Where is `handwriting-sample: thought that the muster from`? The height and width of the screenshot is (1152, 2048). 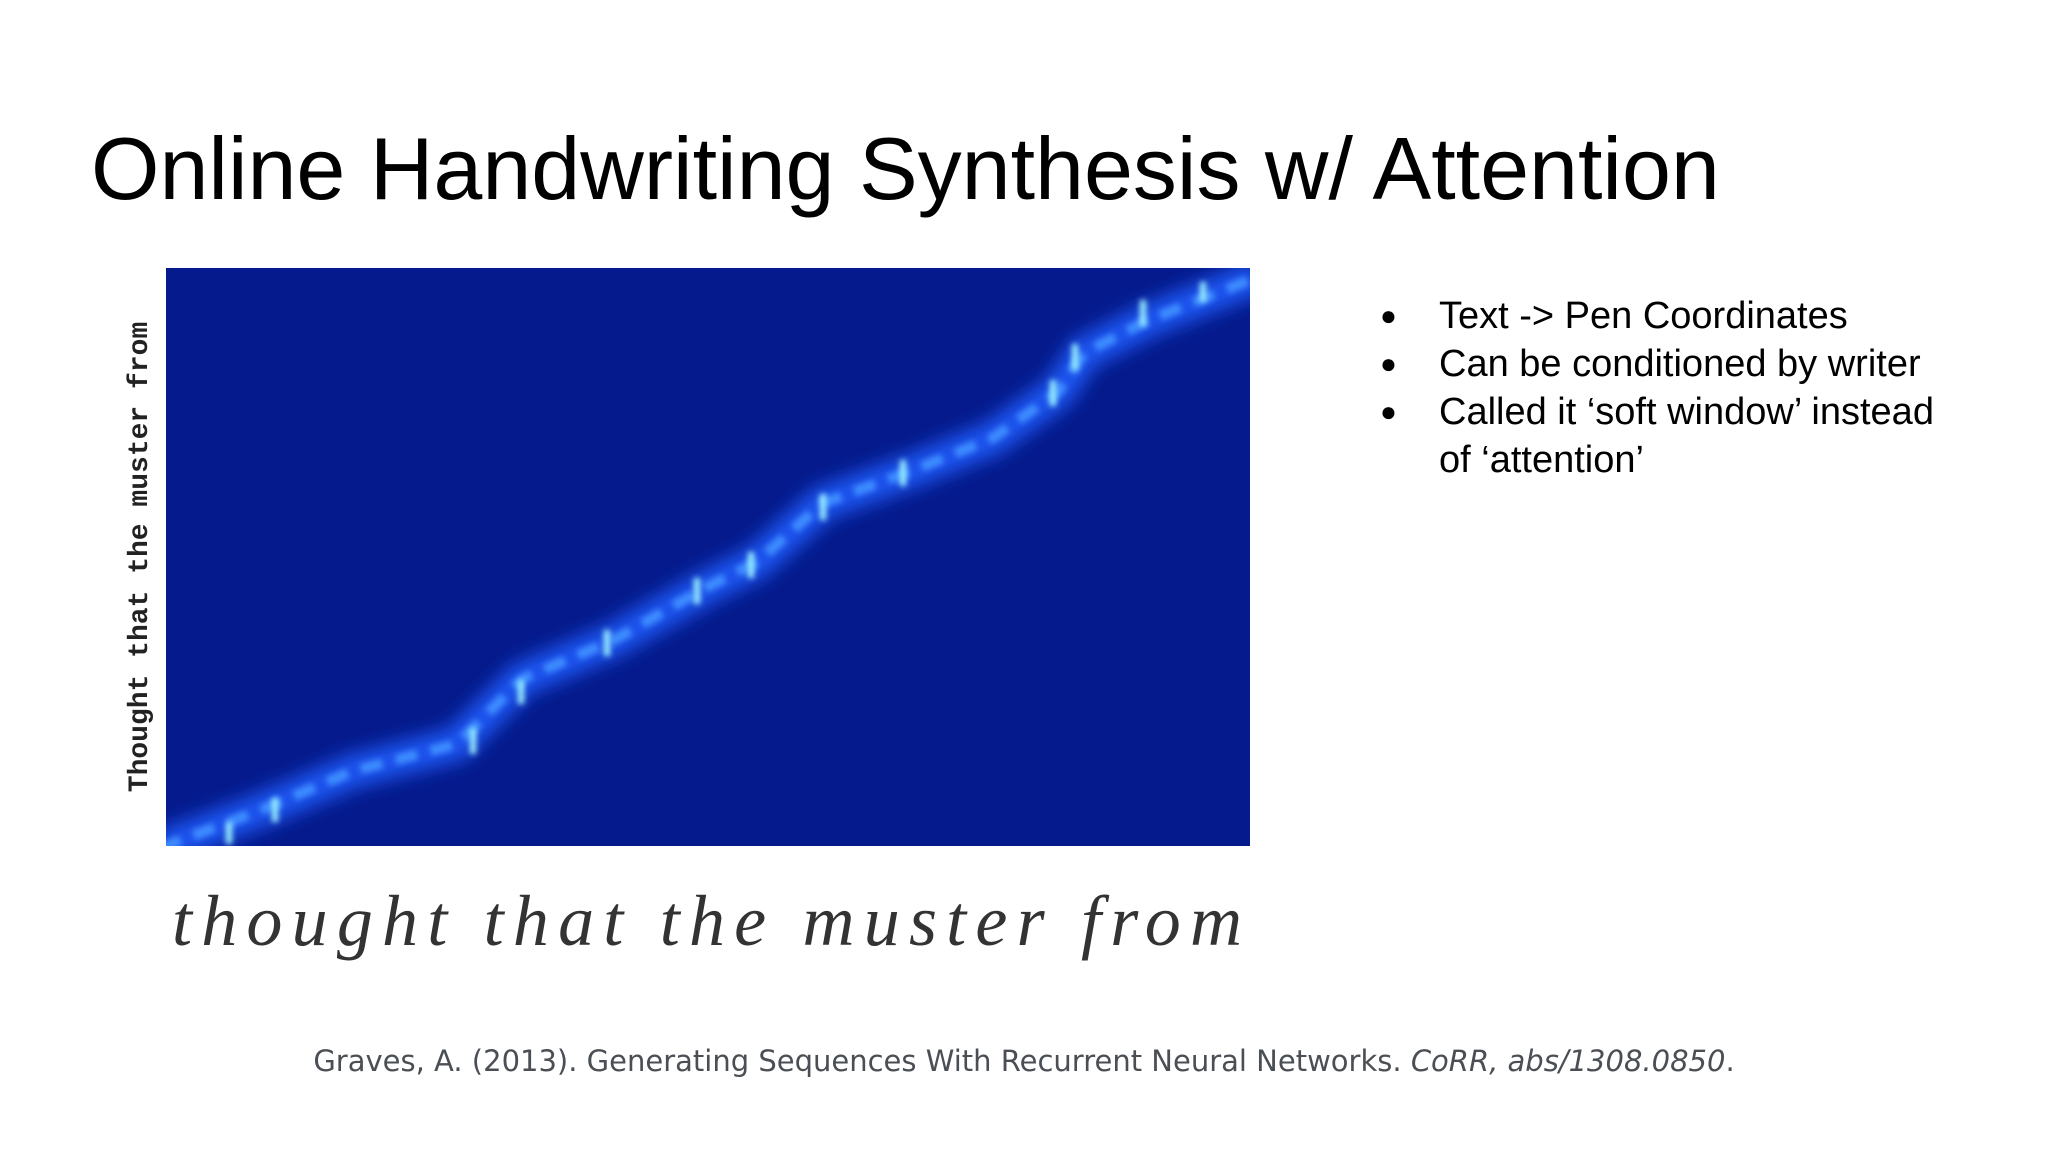 handwriting-sample: thought that the muster from is located at coordinates (707, 921).